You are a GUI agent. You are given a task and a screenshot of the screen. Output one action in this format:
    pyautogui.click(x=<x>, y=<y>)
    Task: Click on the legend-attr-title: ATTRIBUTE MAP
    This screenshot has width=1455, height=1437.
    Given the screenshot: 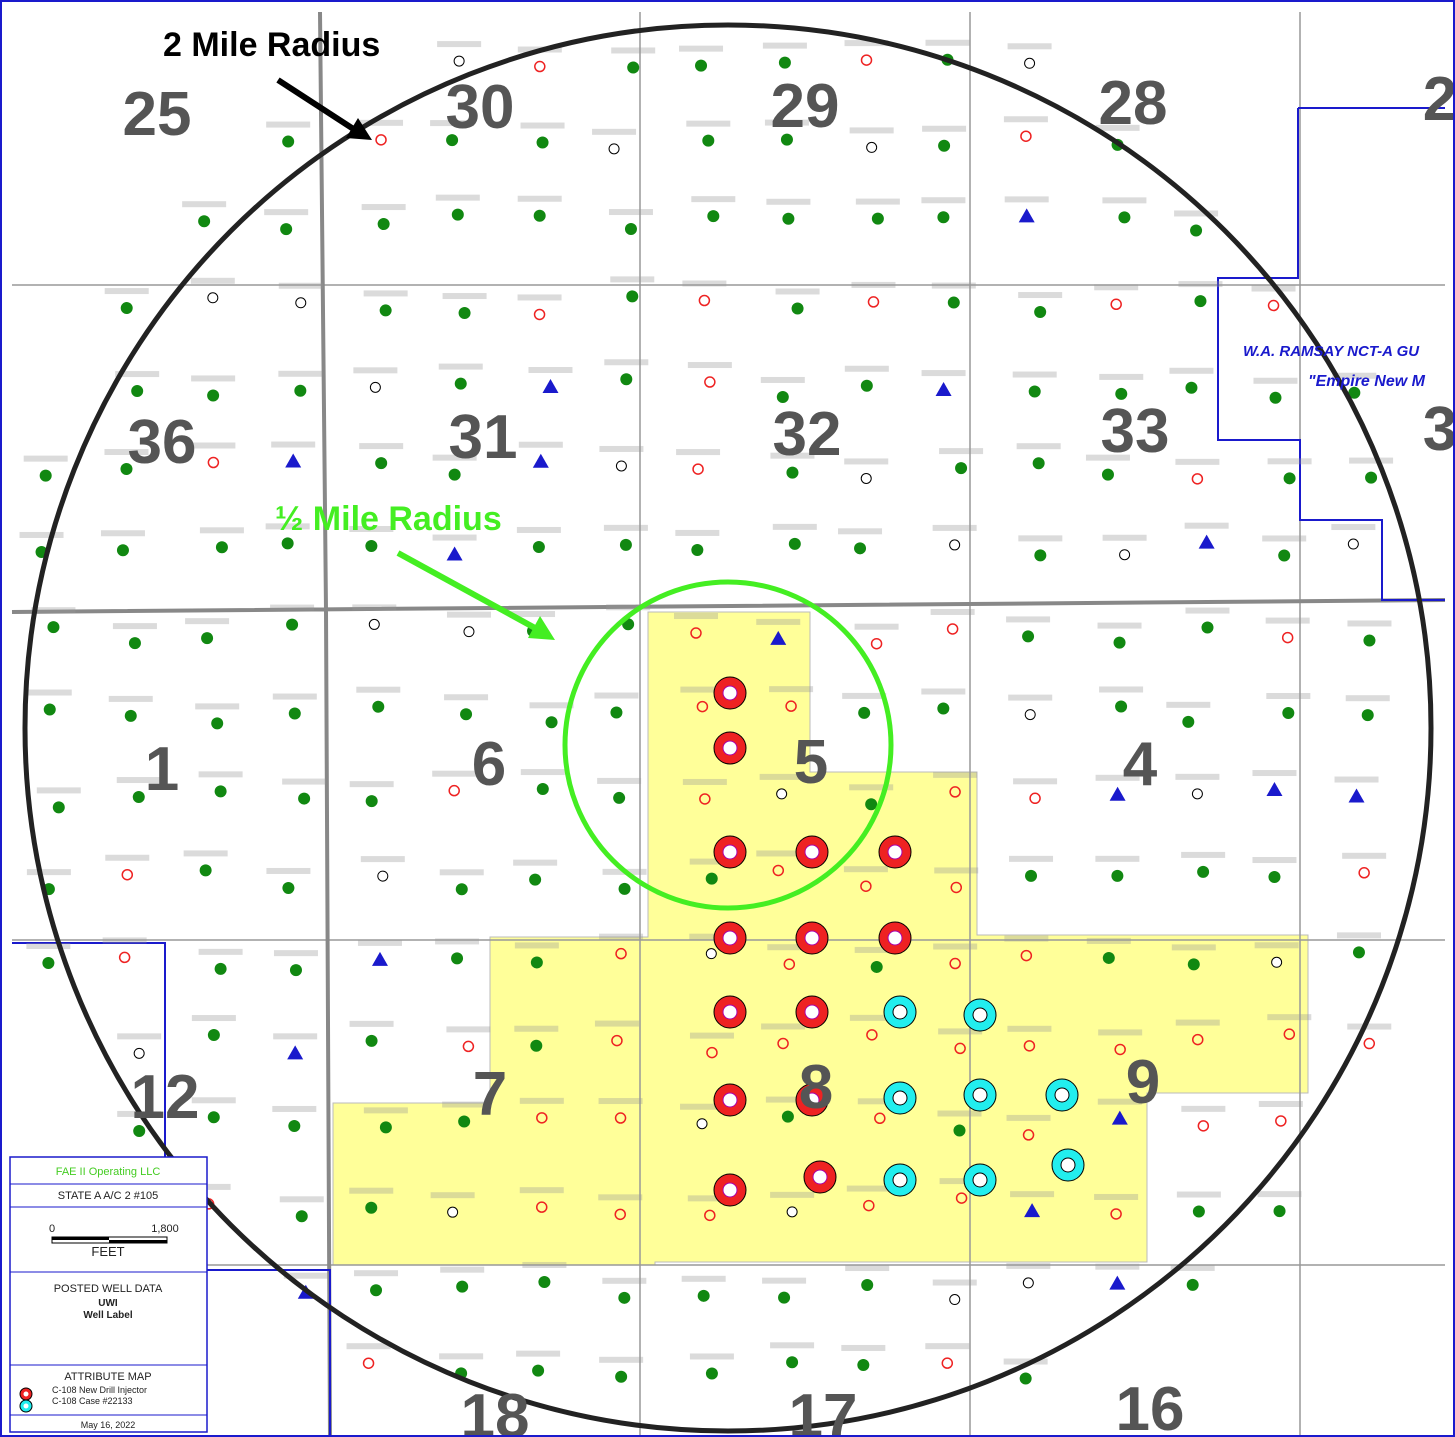 What is the action you would take?
    pyautogui.click(x=107, y=1377)
    